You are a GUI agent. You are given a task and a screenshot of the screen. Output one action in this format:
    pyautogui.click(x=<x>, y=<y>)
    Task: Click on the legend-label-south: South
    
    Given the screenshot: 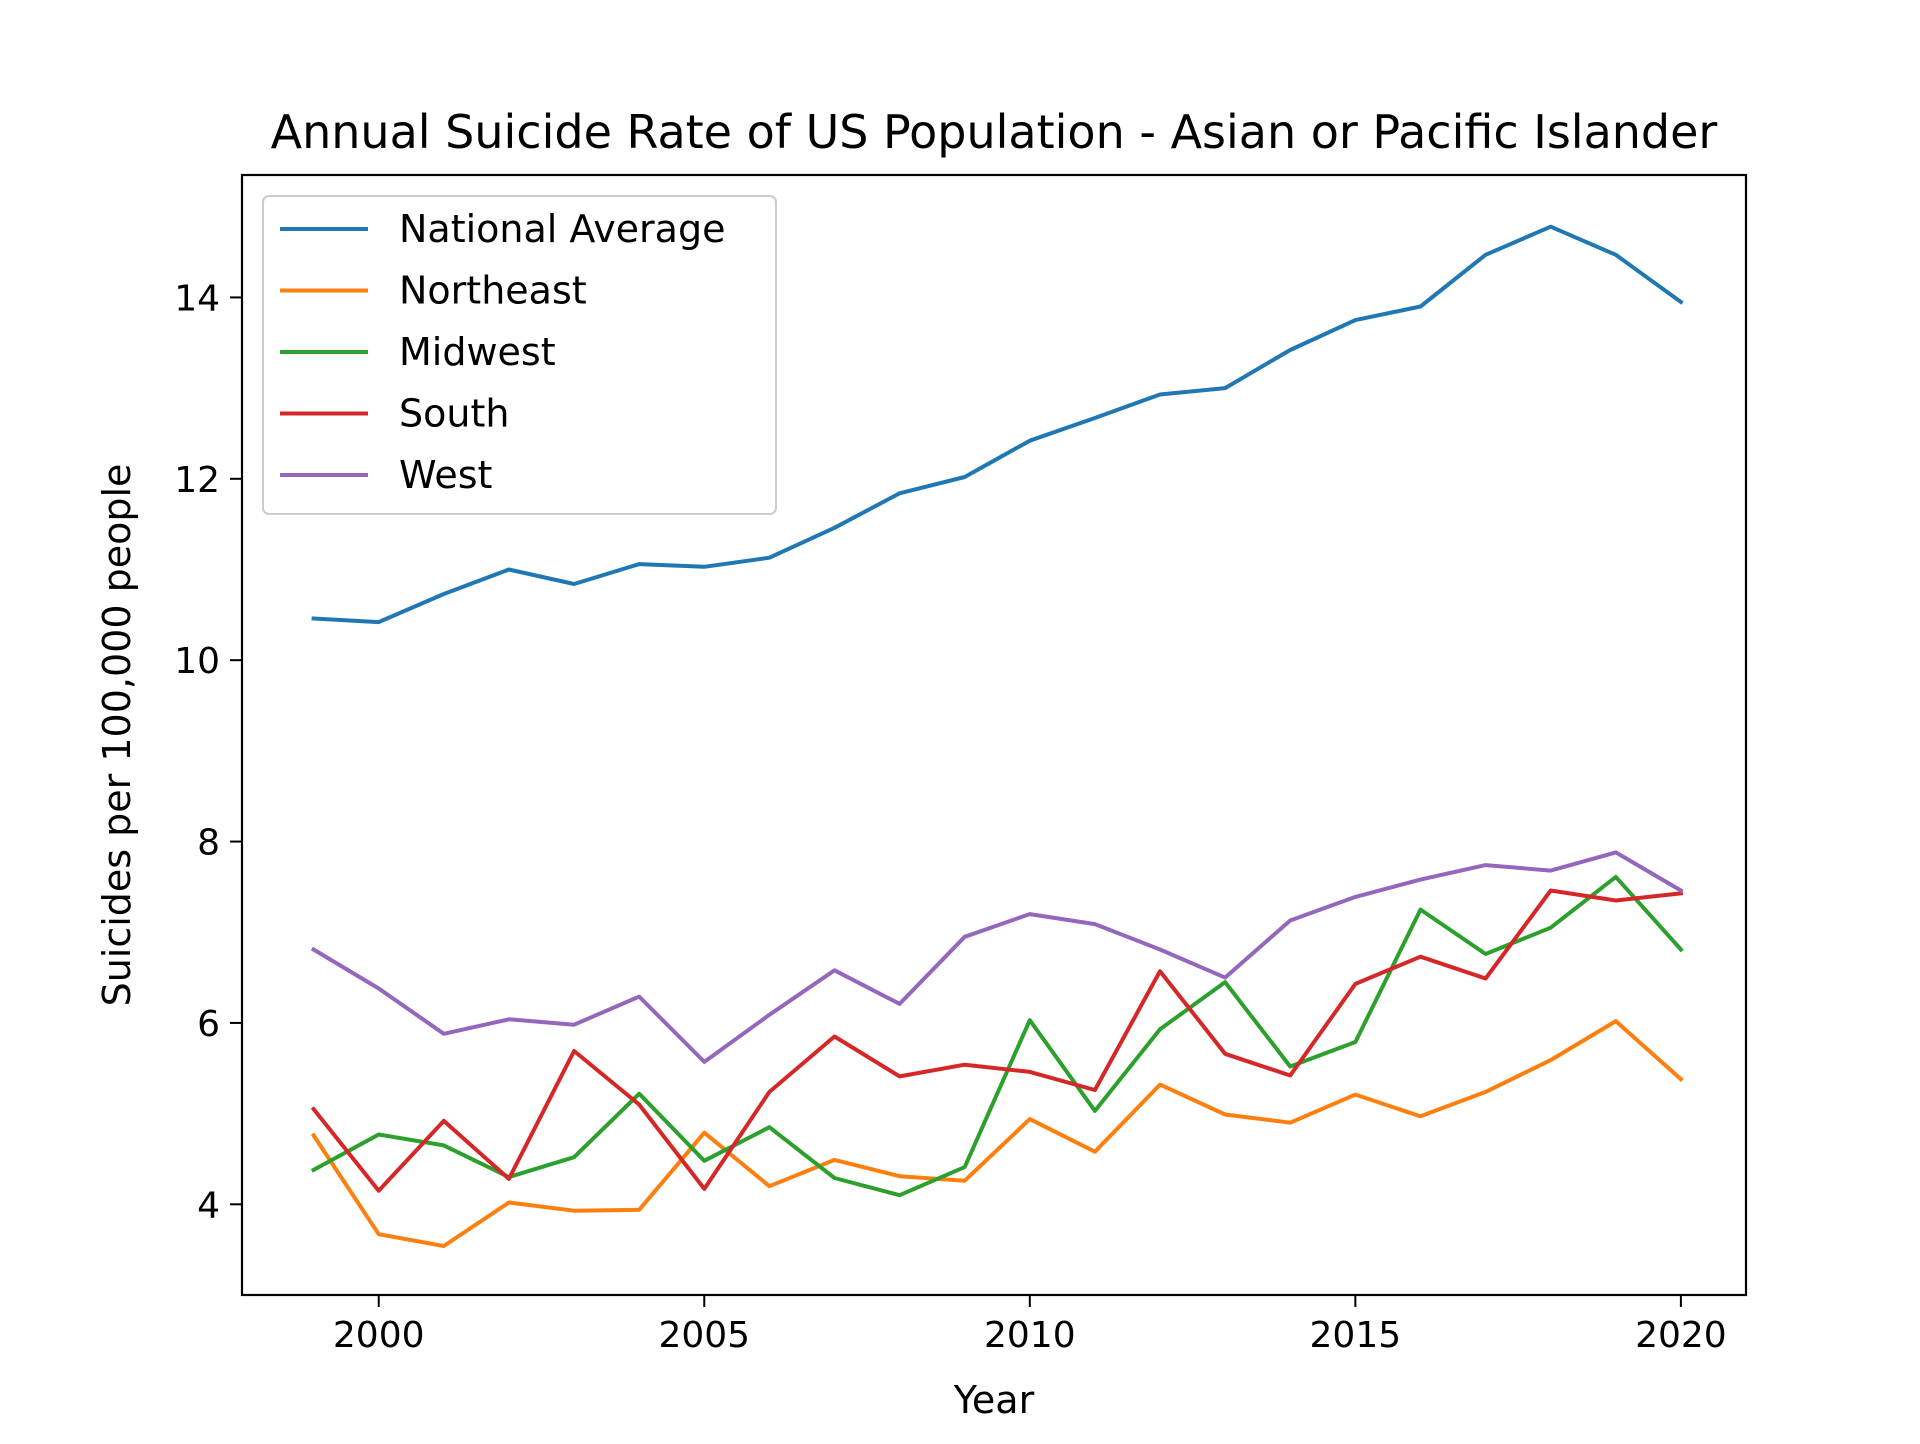 What is the action you would take?
    pyautogui.click(x=454, y=414)
    